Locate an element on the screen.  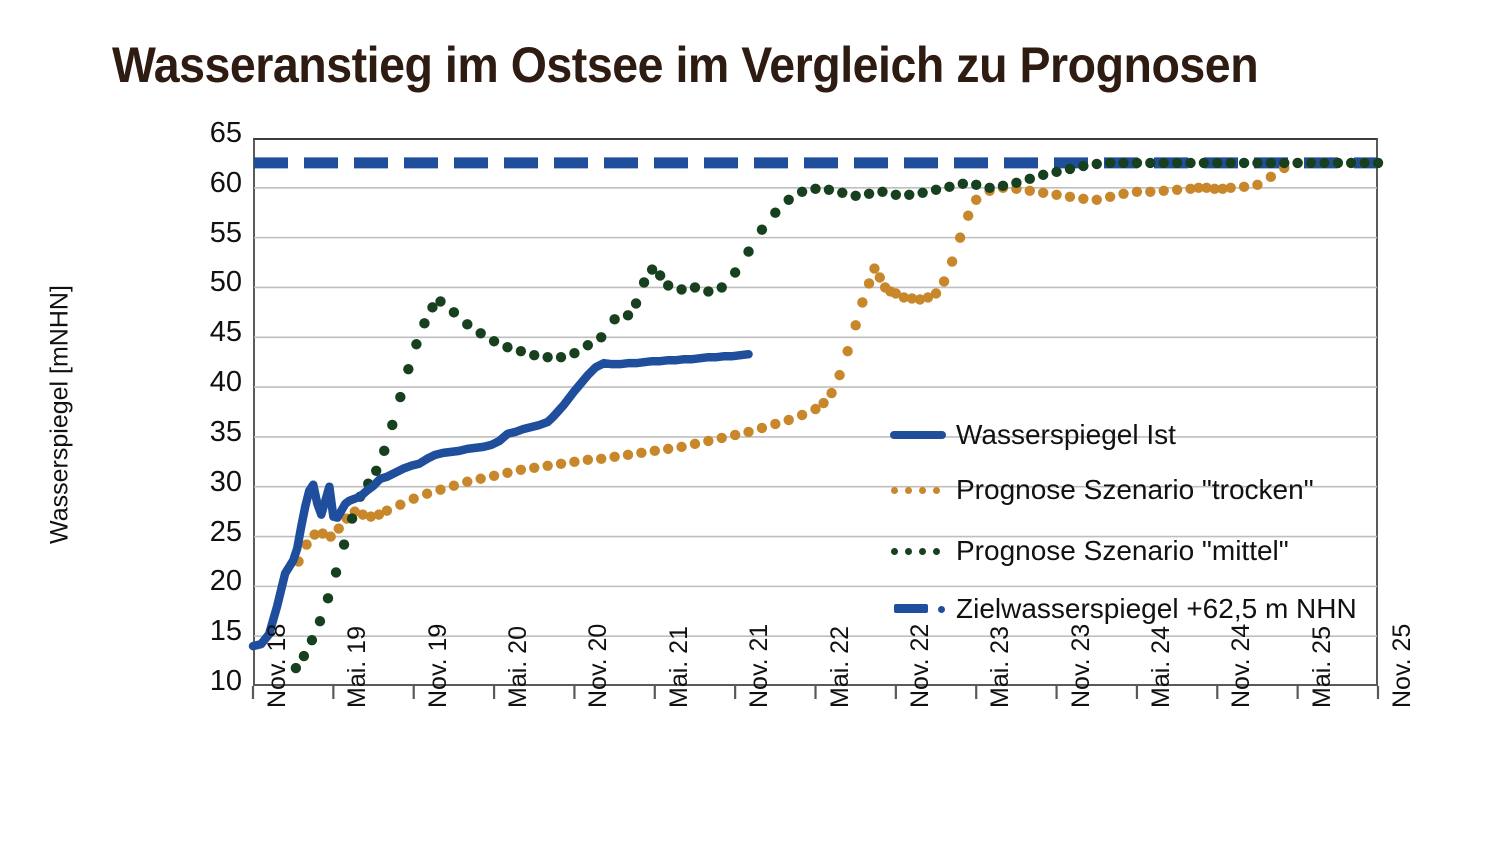
y-tick-label: 60 is located at coordinates (225, 182).